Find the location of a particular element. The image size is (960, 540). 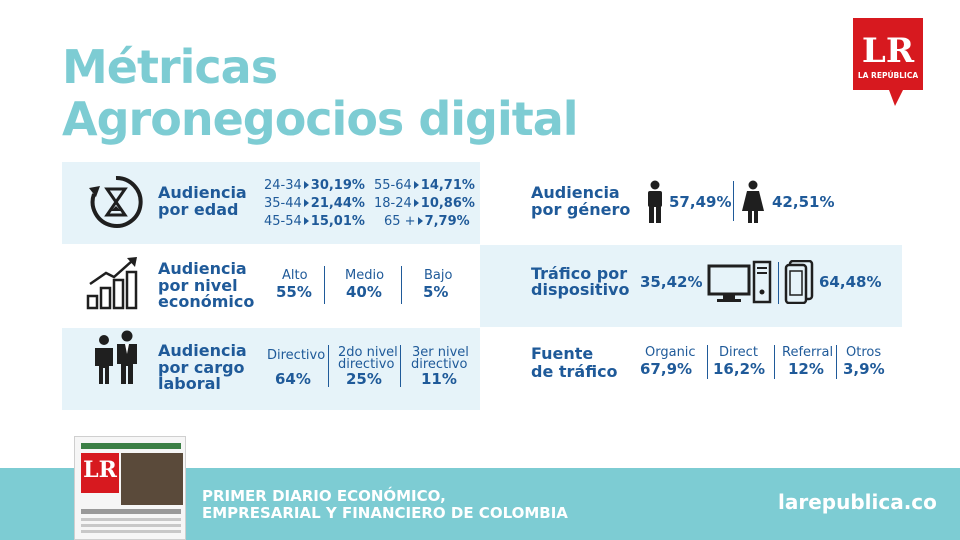

clock-hourglass-icon is located at coordinates (116, 201).